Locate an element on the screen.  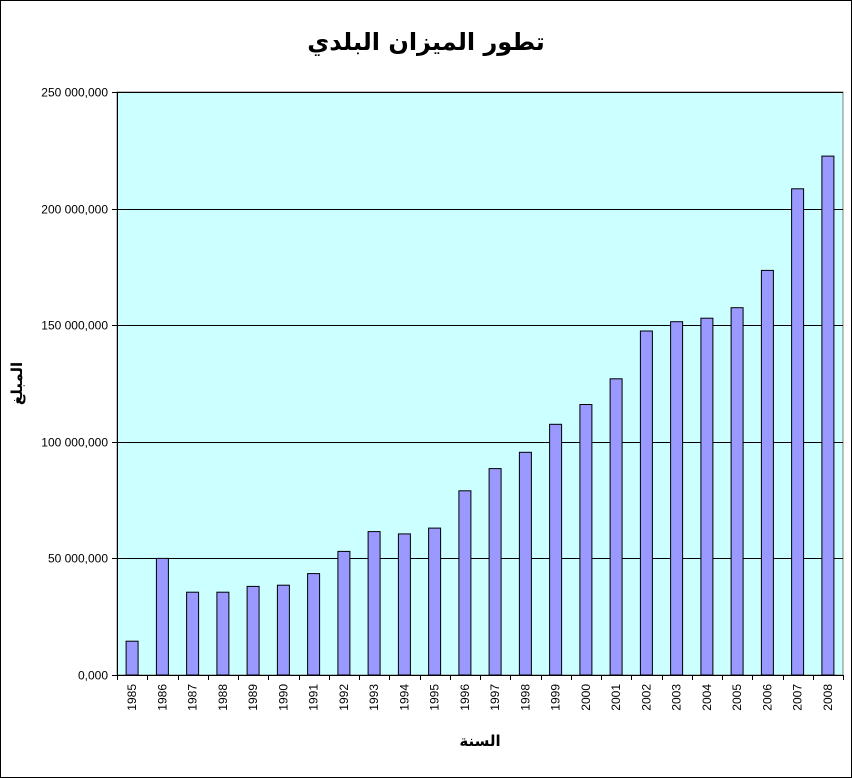
bar-1993 is located at coordinates (374, 603).